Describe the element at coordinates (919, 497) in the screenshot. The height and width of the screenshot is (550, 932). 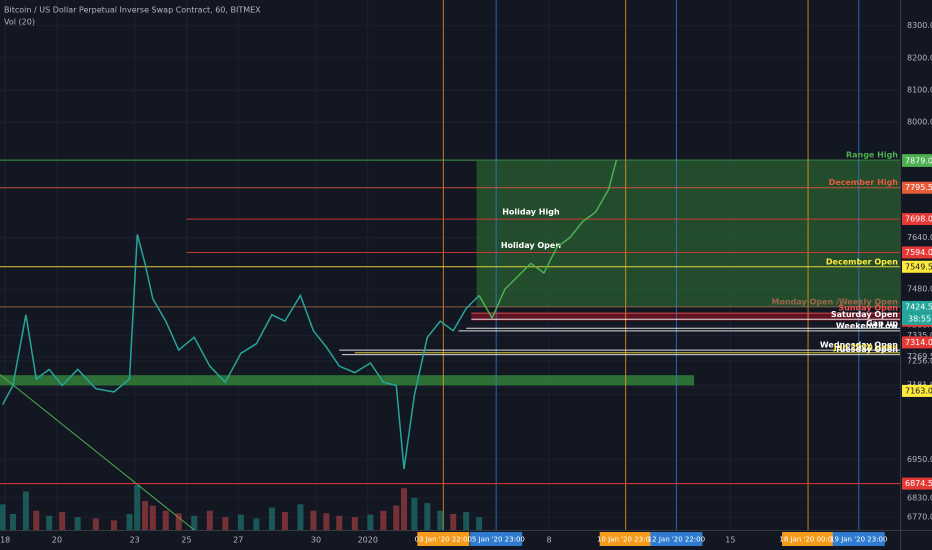
I see `y-tick-label: 6830.0` at that location.